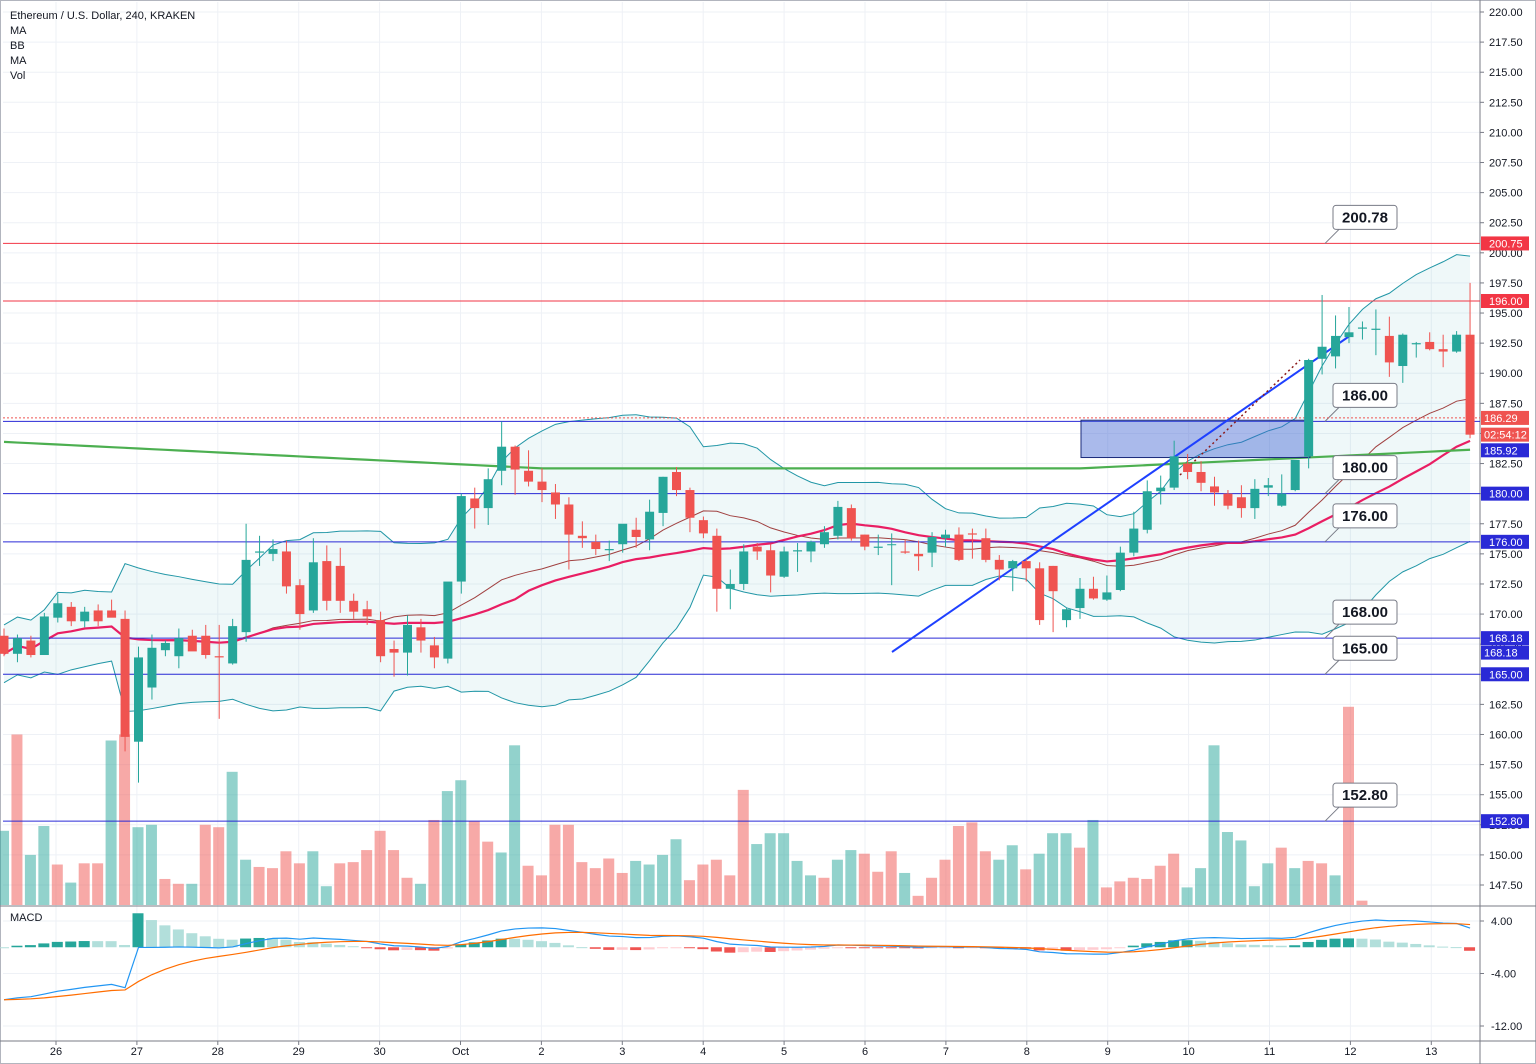  Describe the element at coordinates (18, 61) in the screenshot. I see `indicator-ma-200-label: MA` at that location.